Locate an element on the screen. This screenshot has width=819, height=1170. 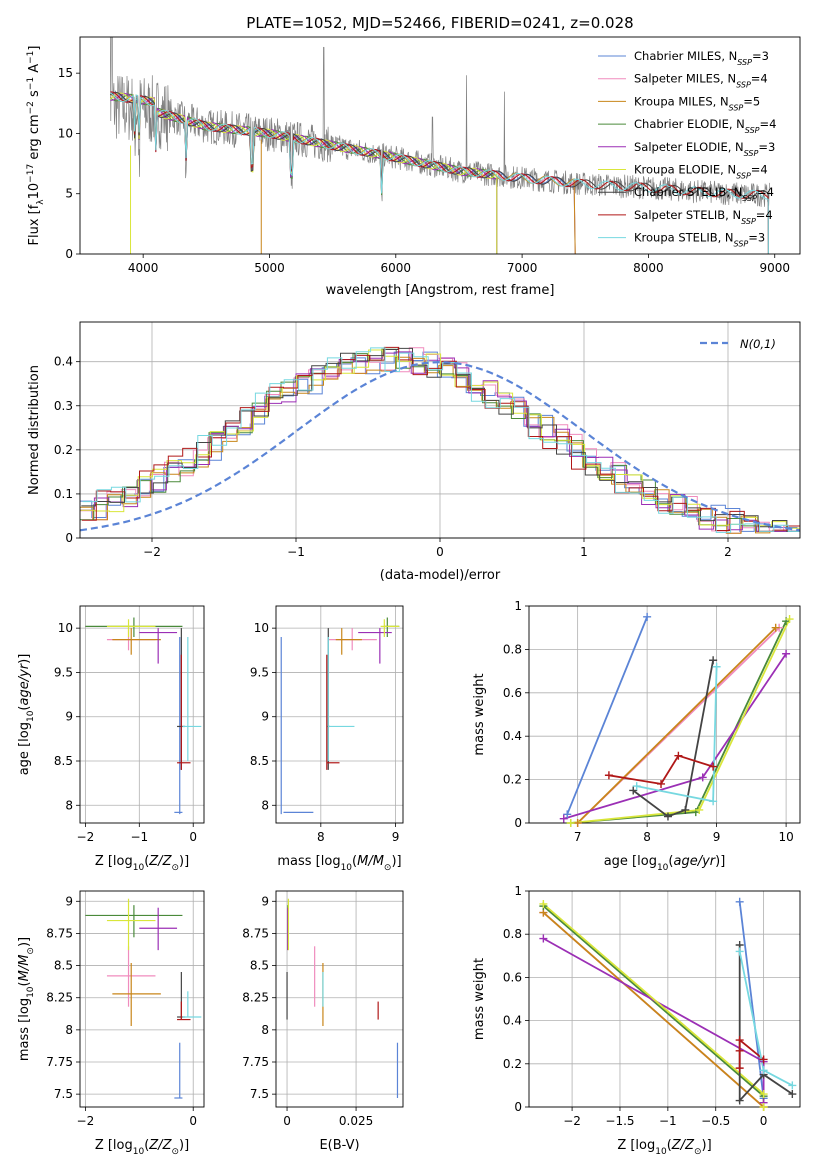
age-vs-mass-xlabel-part: mass [log is located at coordinates (308, 861).